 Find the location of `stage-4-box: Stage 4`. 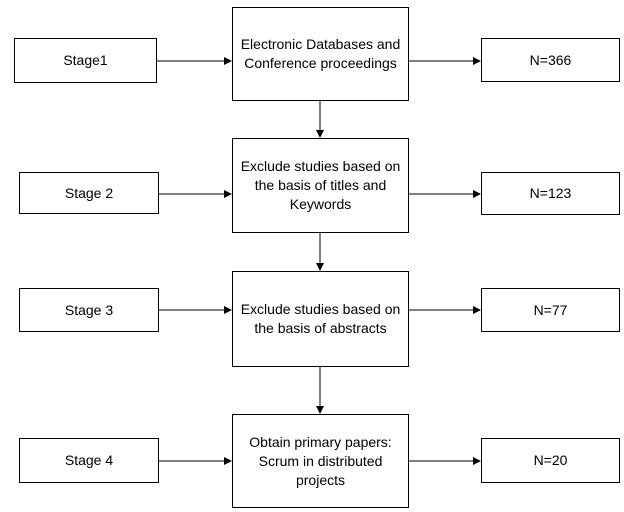

stage-4-box: Stage 4 is located at coordinates (89, 460).